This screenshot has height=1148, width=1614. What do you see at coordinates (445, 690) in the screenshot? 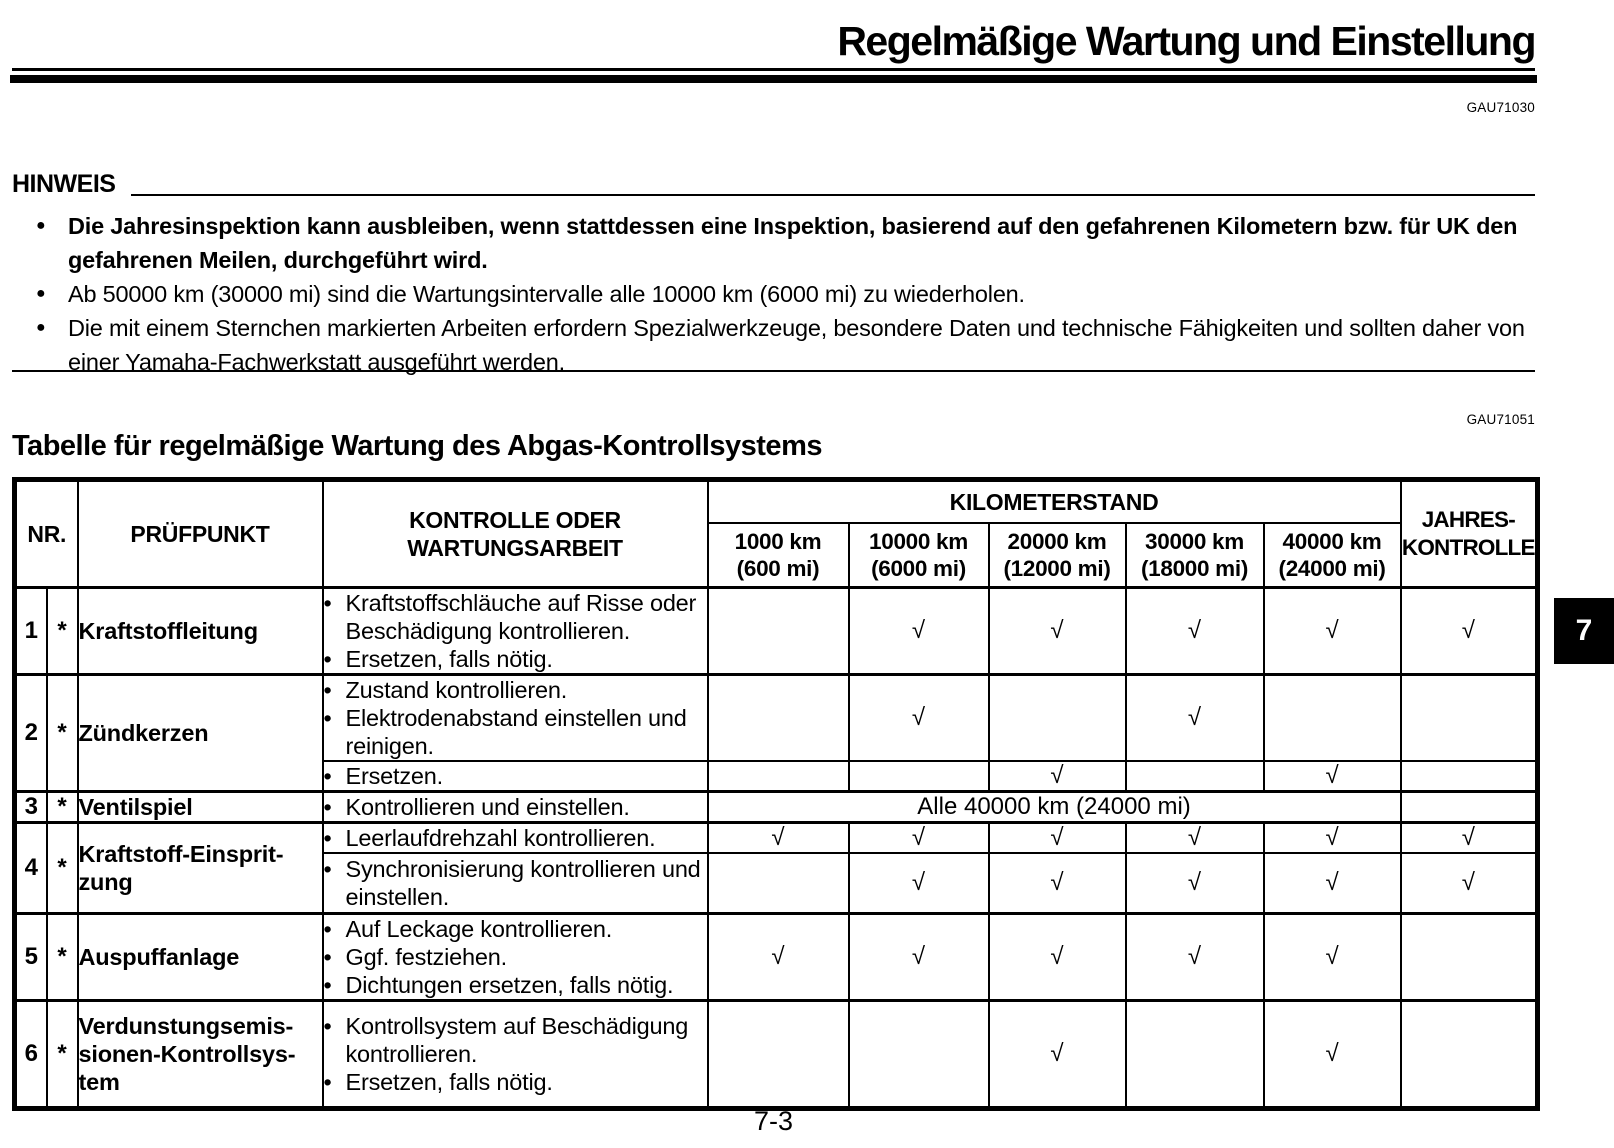
I see `task-line: • Zustand kontrollieren.` at bounding box center [445, 690].